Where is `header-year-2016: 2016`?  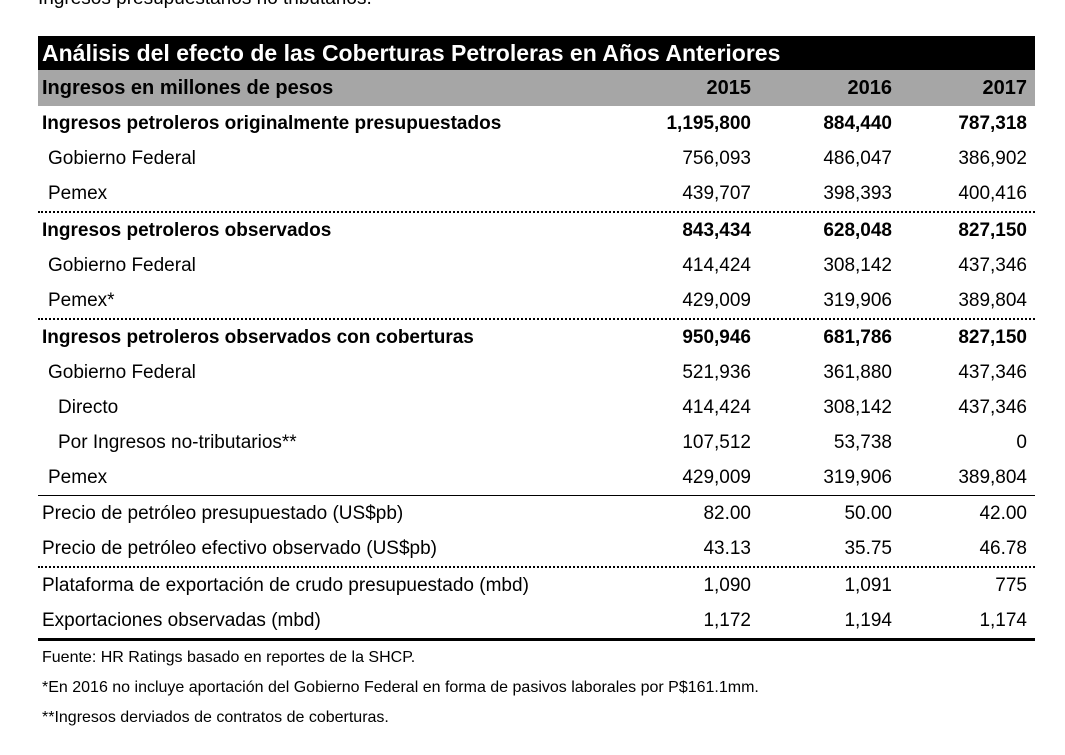 header-year-2016: 2016 is located at coordinates (870, 87).